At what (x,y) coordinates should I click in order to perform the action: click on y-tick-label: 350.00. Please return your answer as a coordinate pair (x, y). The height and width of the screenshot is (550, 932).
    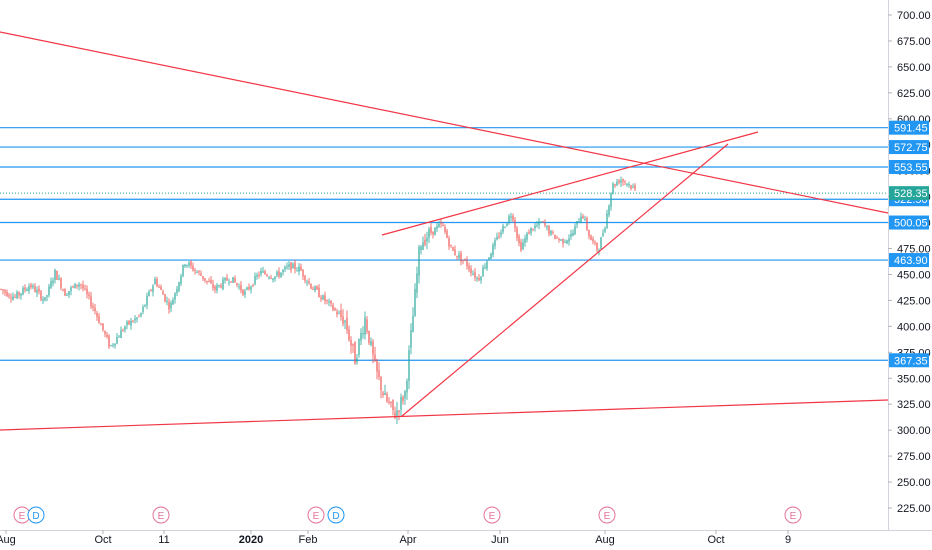
    Looking at the image, I should click on (914, 379).